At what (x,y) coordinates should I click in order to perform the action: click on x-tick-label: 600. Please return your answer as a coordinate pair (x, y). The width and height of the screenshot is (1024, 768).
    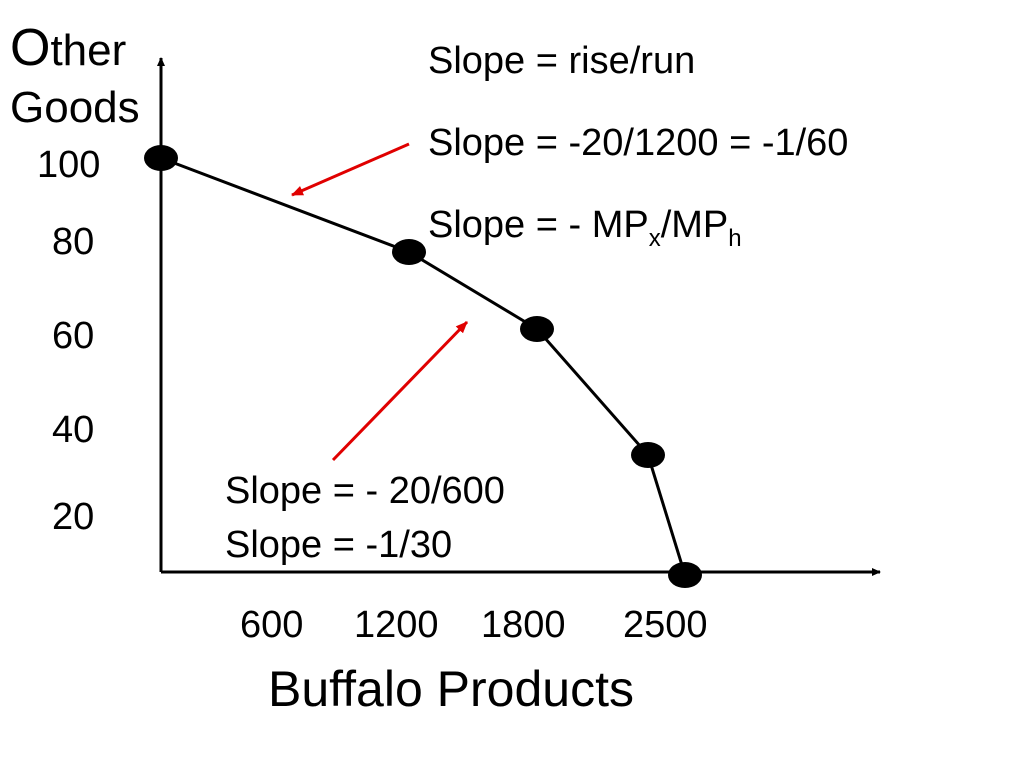
    Looking at the image, I should click on (272, 625).